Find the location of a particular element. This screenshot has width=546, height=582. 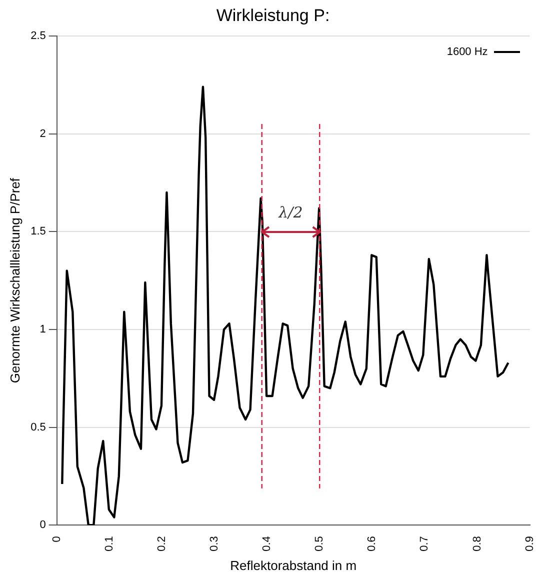

y-tick-label: 0.5 is located at coordinates (38, 427).